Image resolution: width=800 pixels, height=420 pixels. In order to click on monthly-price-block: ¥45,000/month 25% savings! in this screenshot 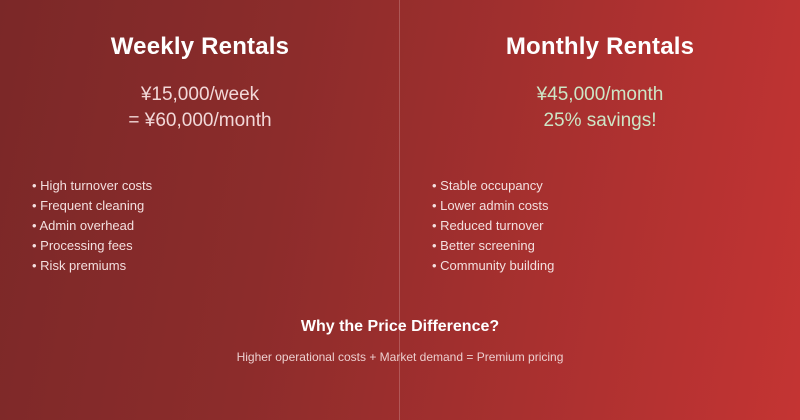, I will do `click(600, 108)`.